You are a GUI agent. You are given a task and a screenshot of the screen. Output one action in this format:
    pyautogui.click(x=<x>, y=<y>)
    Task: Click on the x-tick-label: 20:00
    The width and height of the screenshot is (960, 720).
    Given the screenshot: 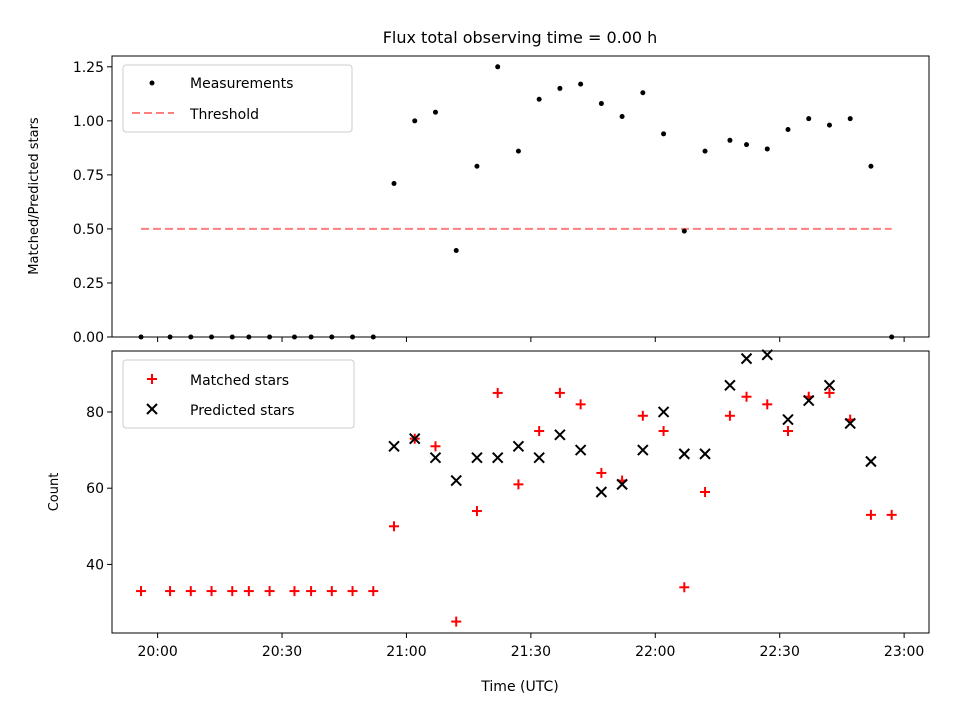 What is the action you would take?
    pyautogui.click(x=157, y=652)
    